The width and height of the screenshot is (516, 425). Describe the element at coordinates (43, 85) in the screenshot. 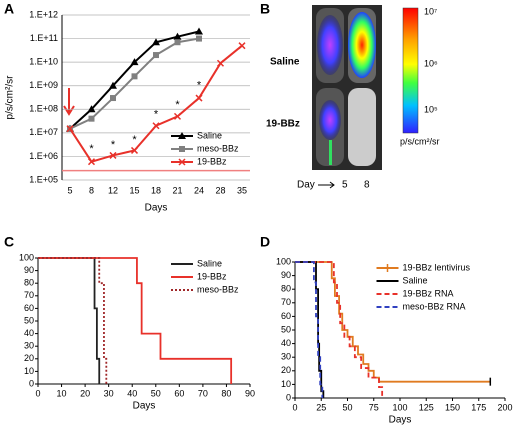

I see `y-tick-label: 1.E+09` at that location.